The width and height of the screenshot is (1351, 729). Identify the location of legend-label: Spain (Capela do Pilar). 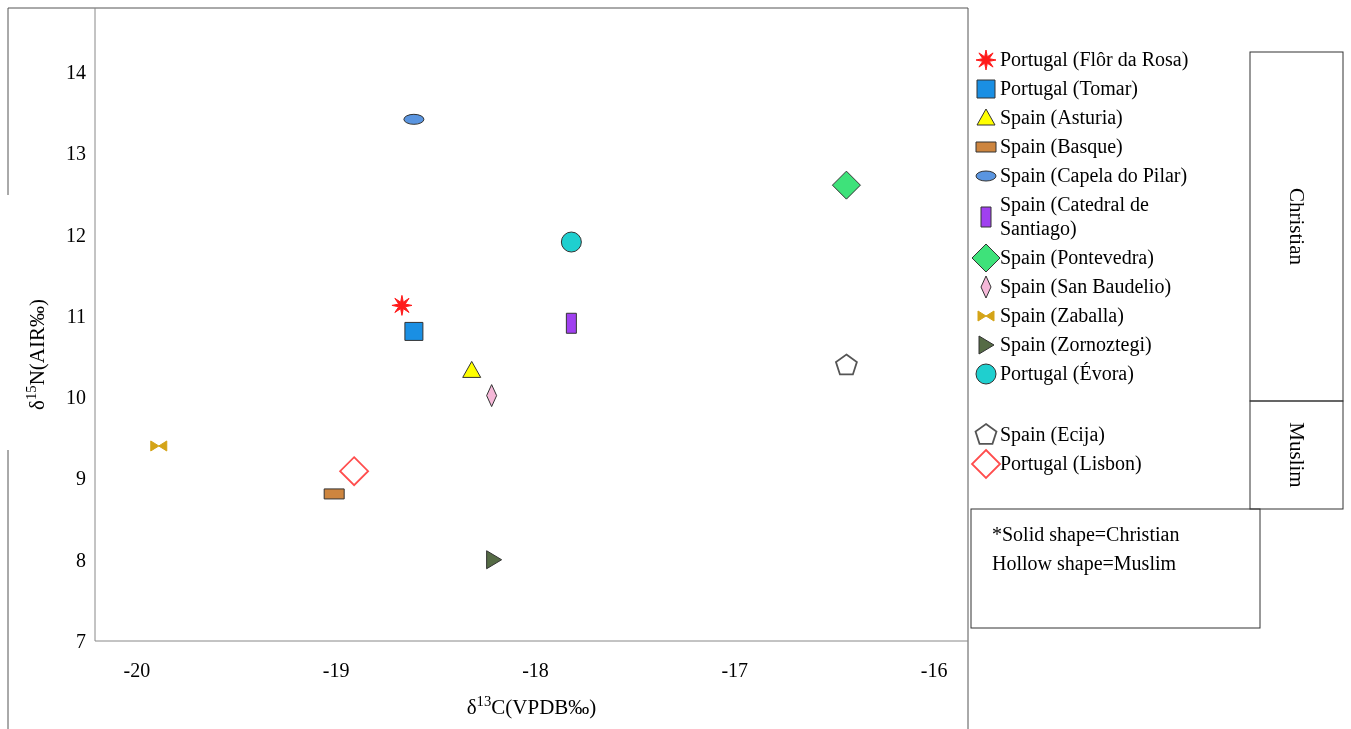
(1094, 175).